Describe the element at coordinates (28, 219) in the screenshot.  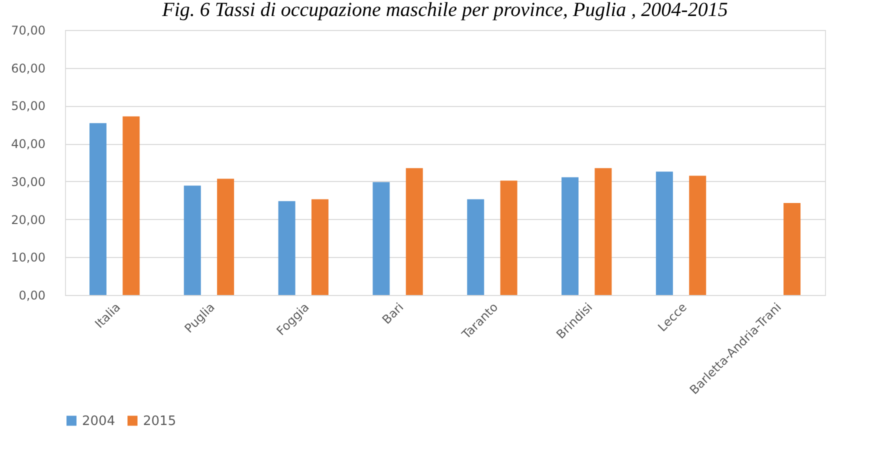
I see `y-tick-label: 20,00` at that location.